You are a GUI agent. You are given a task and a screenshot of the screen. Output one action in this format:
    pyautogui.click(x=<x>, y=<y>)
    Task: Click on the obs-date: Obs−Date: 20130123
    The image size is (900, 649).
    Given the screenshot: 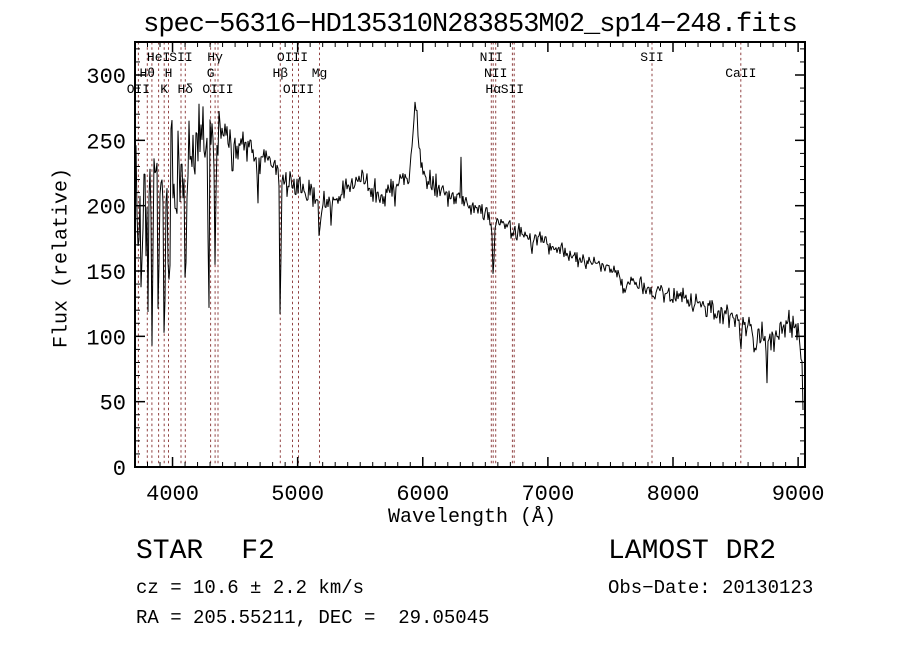 What is the action you would take?
    pyautogui.click(x=711, y=588)
    